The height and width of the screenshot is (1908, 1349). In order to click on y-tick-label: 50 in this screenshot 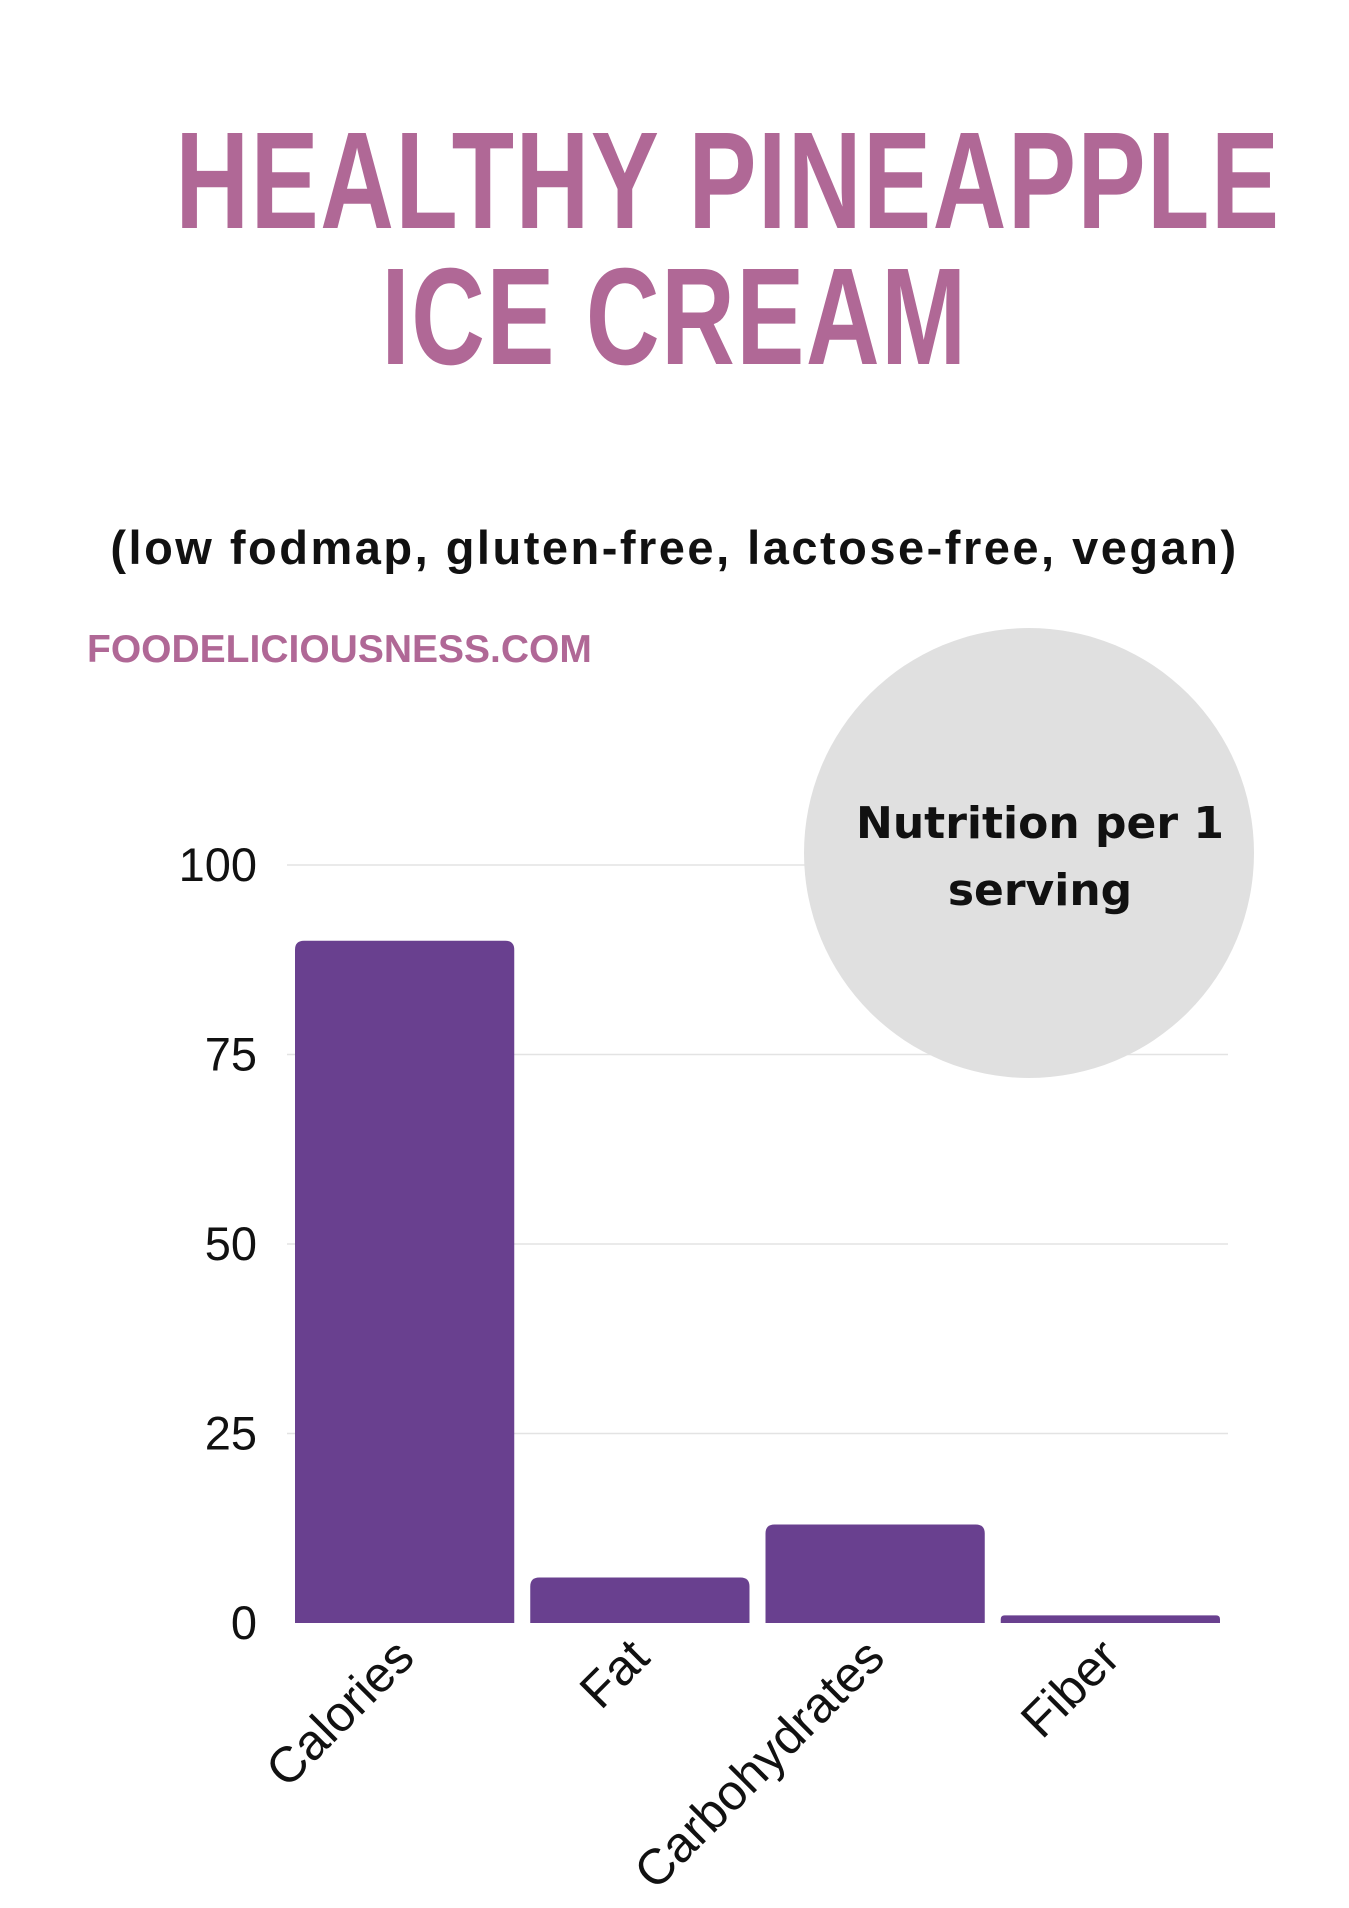, I will do `click(231, 1243)`.